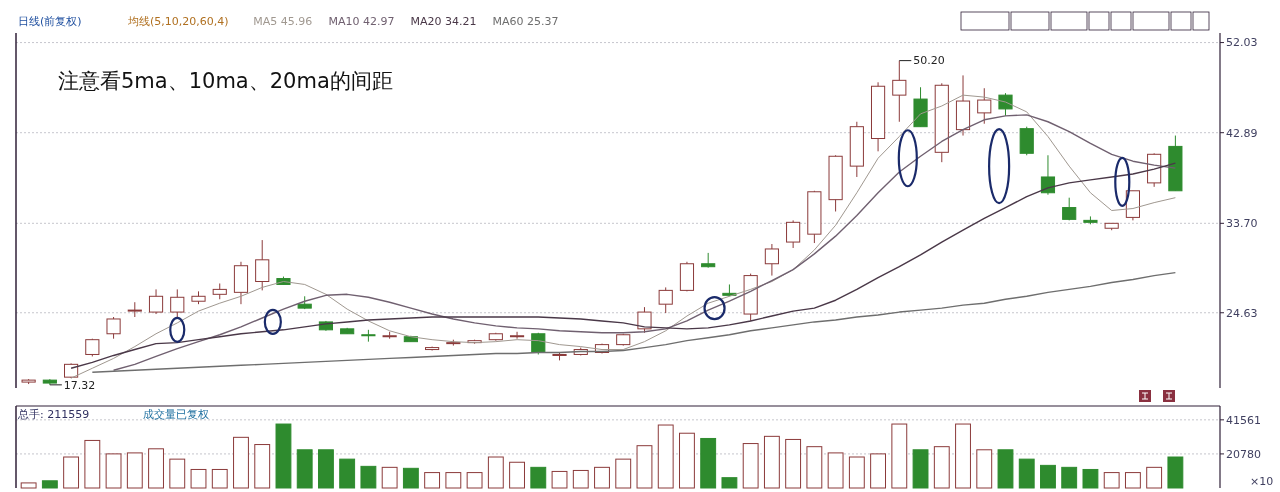  What do you see at coordinates (178, 21) in the screenshot?
I see `legend-title: 均线(5,10,20,60,4)` at bounding box center [178, 21].